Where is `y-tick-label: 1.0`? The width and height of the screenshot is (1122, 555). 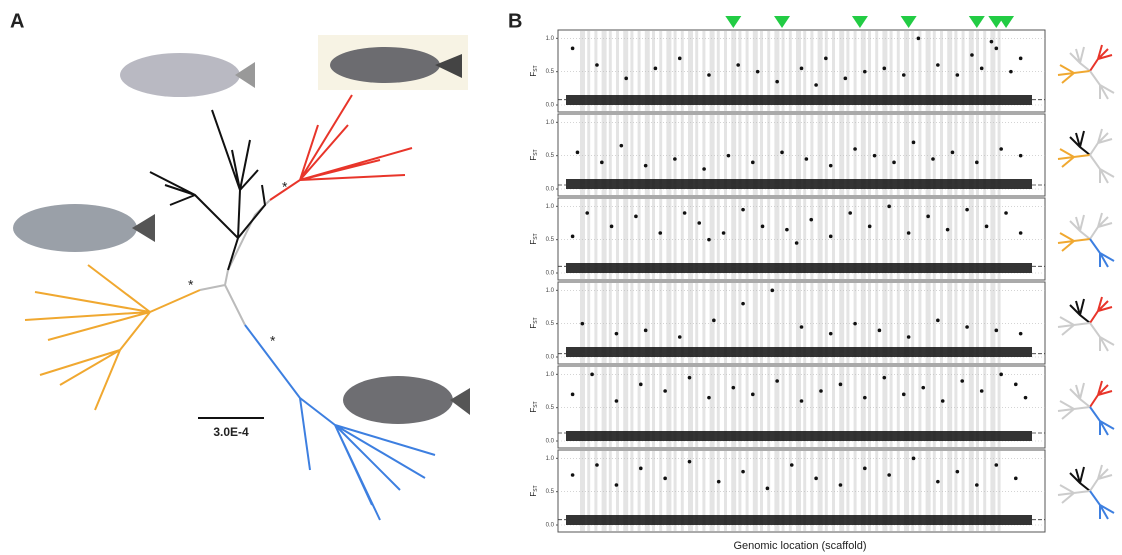 y-tick-label: 1.0 is located at coordinates (550, 123).